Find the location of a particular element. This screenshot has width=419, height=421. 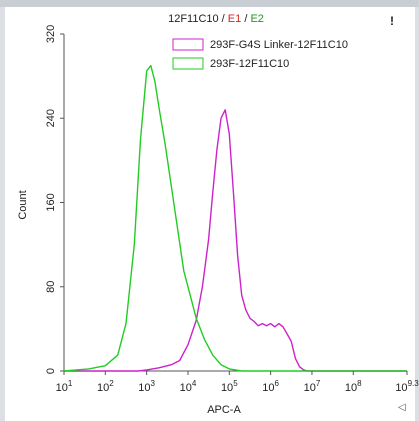

y-tick-label: 320 is located at coordinates (51, 34).